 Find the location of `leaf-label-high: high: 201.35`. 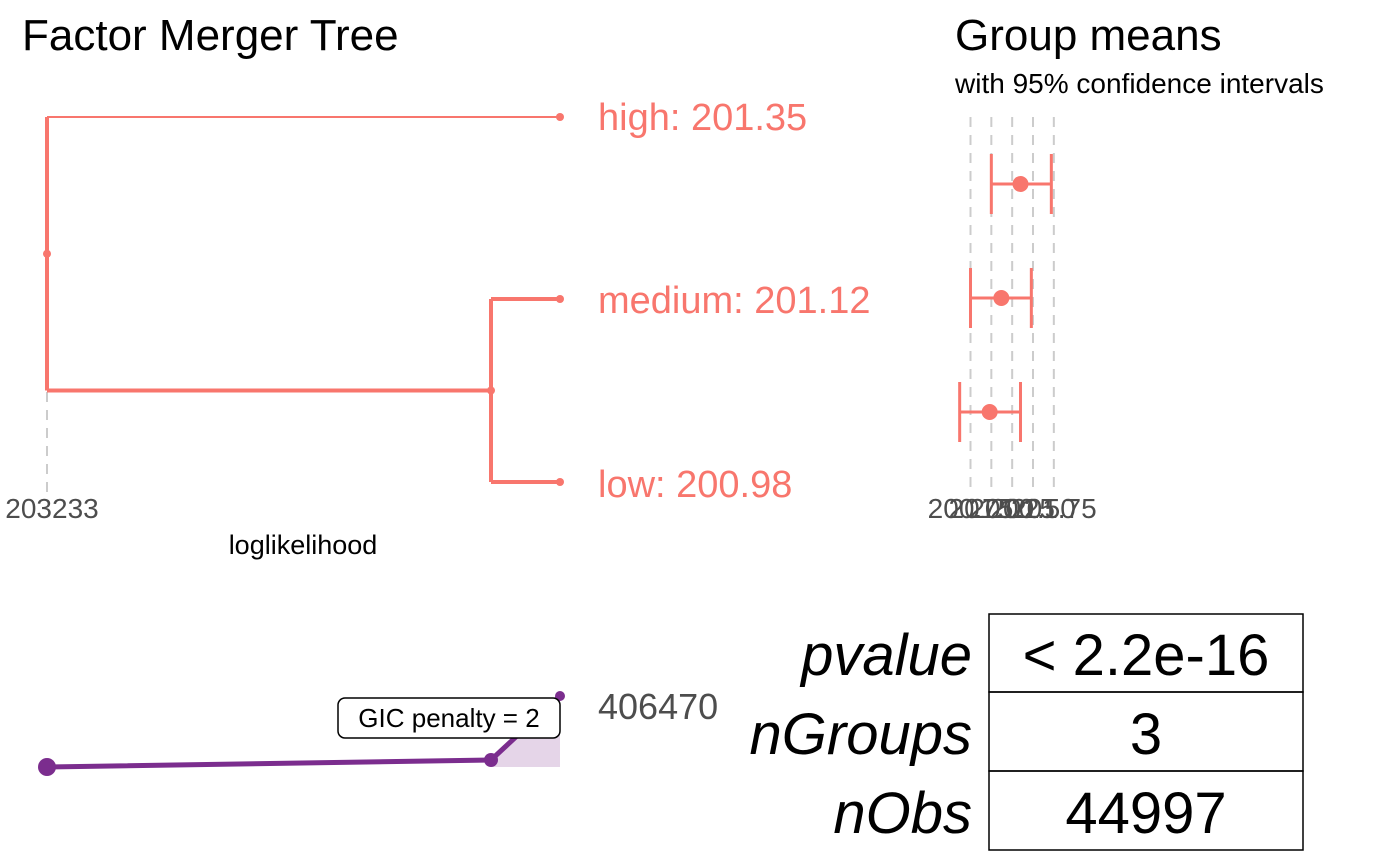

leaf-label-high: high: 201.35 is located at coordinates (702, 118).